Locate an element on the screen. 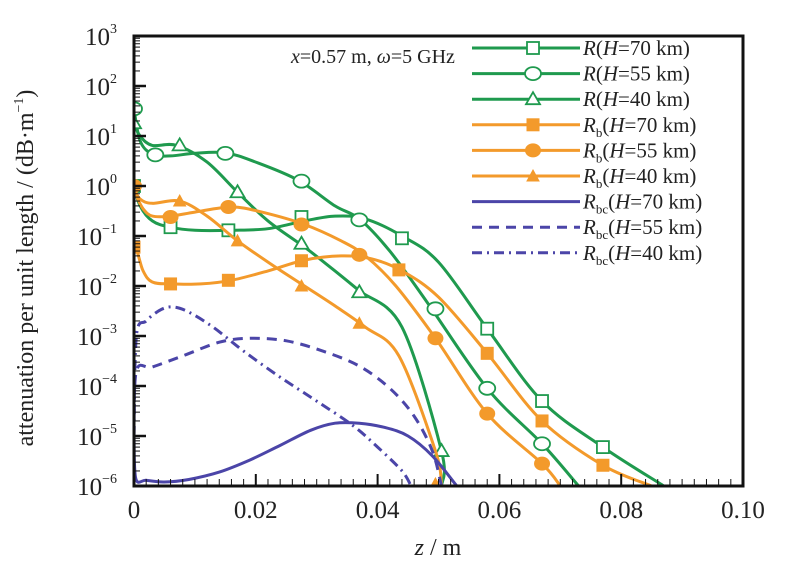 Image resolution: width=812 pixels, height=573 pixels. legend-item: Rbc(H=40 km) is located at coordinates (587, 254).